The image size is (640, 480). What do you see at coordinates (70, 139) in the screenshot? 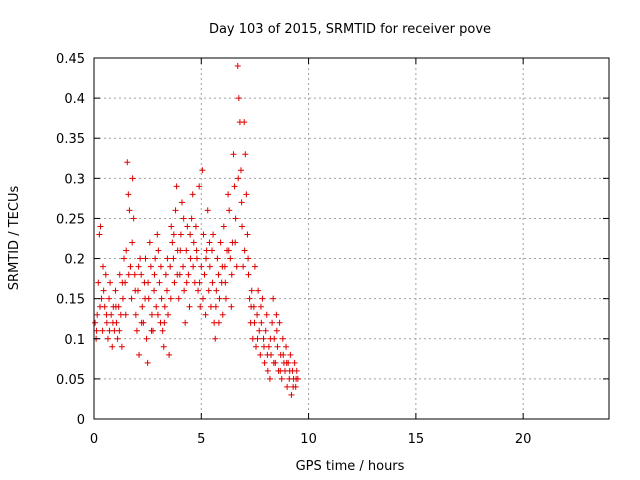
I see `y-tick-label: 0.35` at bounding box center [70, 139].